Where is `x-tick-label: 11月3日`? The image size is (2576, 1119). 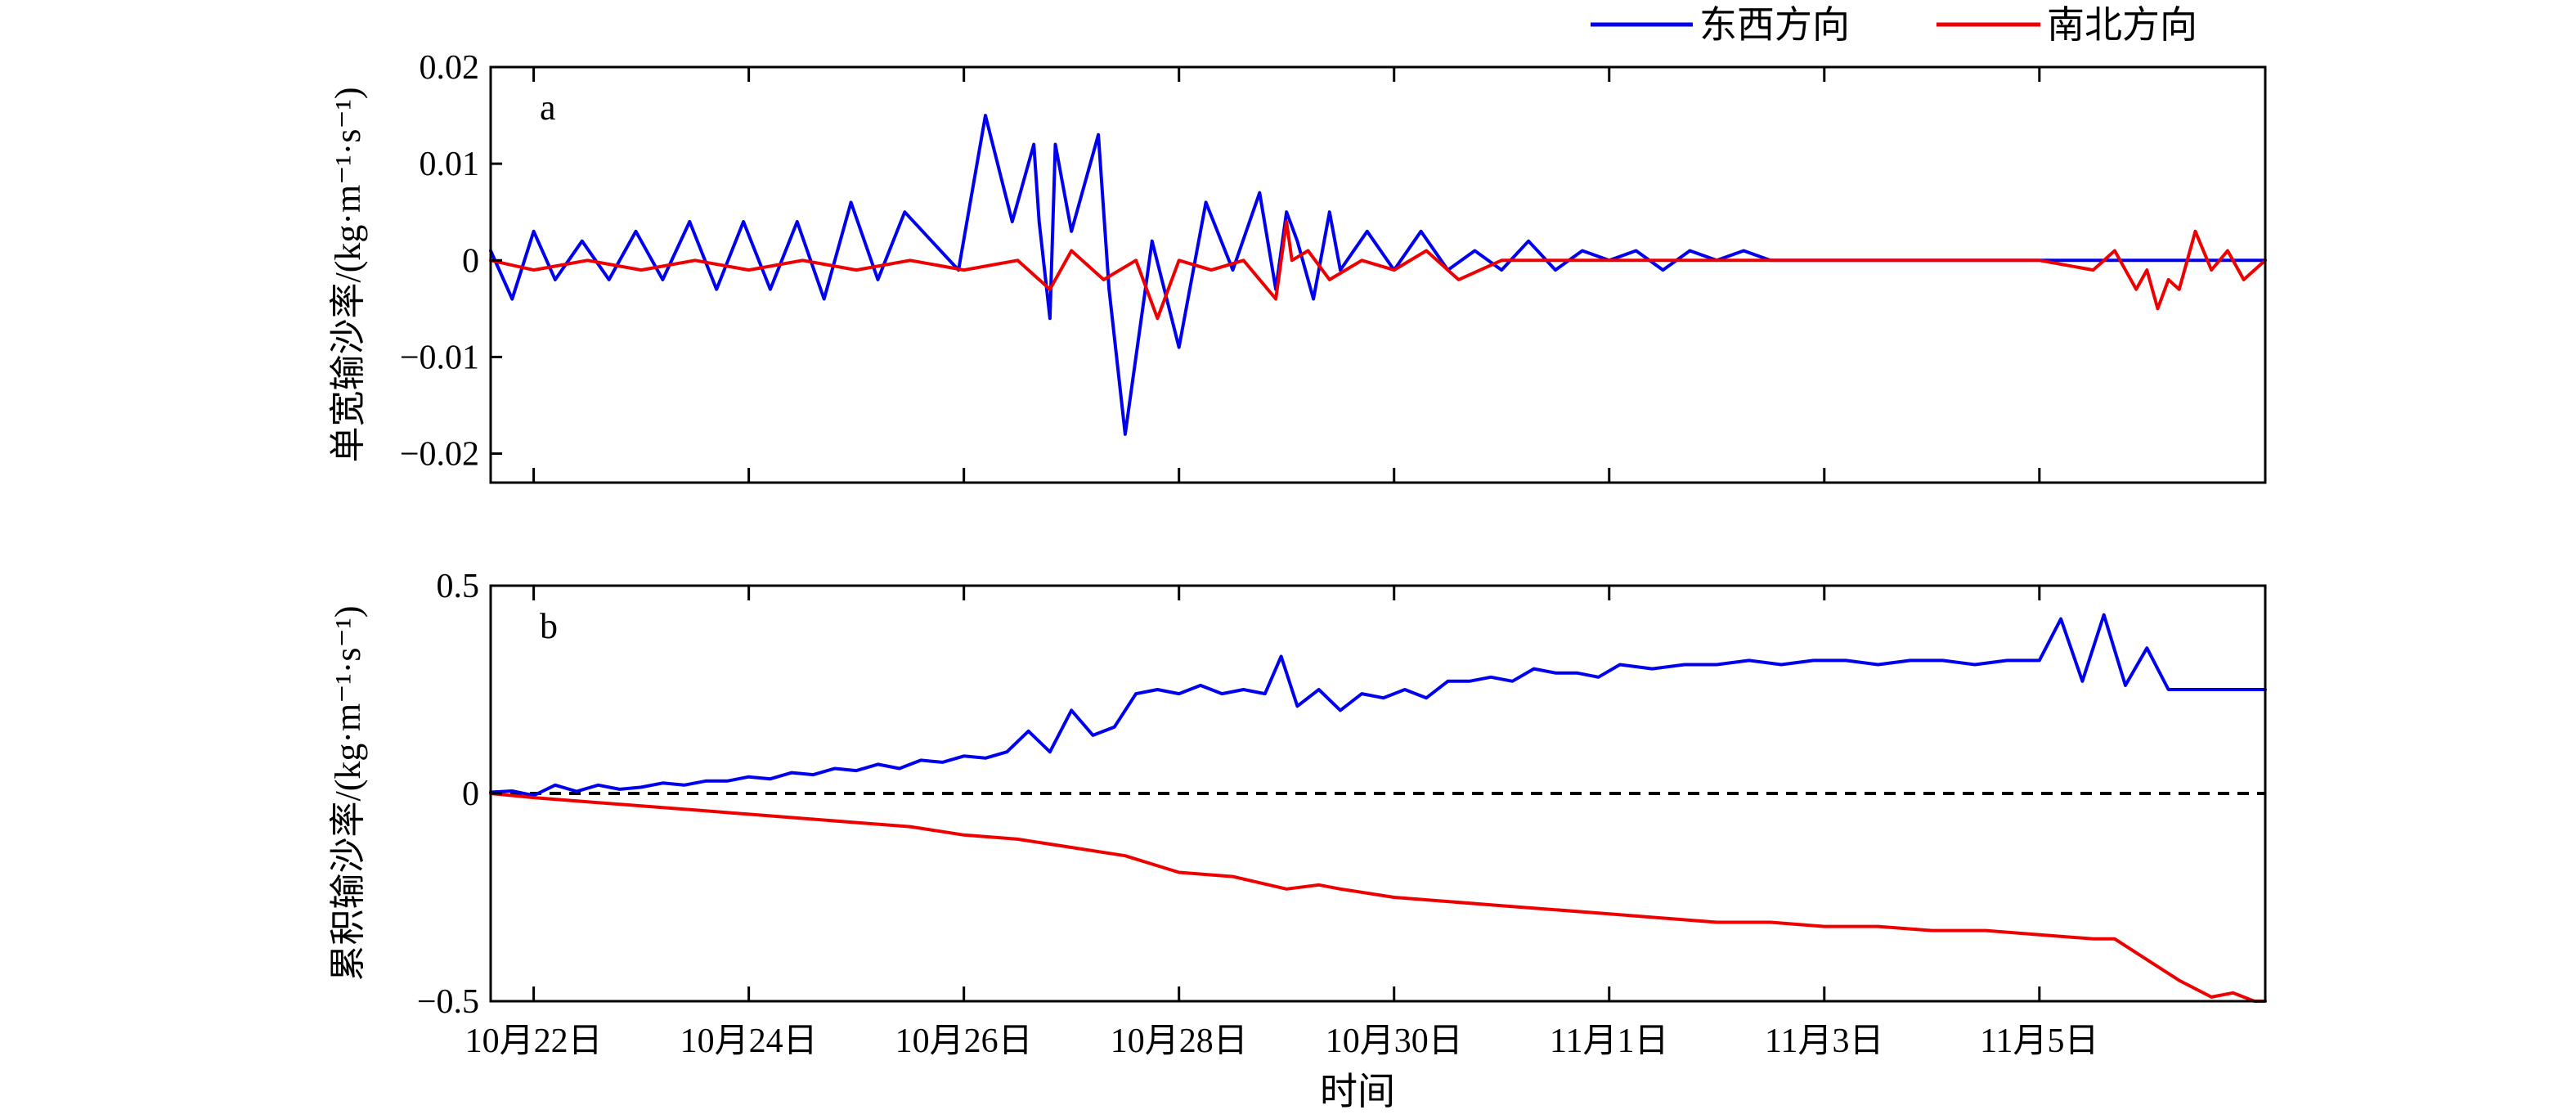 x-tick-label: 11月3日 is located at coordinates (1824, 1041).